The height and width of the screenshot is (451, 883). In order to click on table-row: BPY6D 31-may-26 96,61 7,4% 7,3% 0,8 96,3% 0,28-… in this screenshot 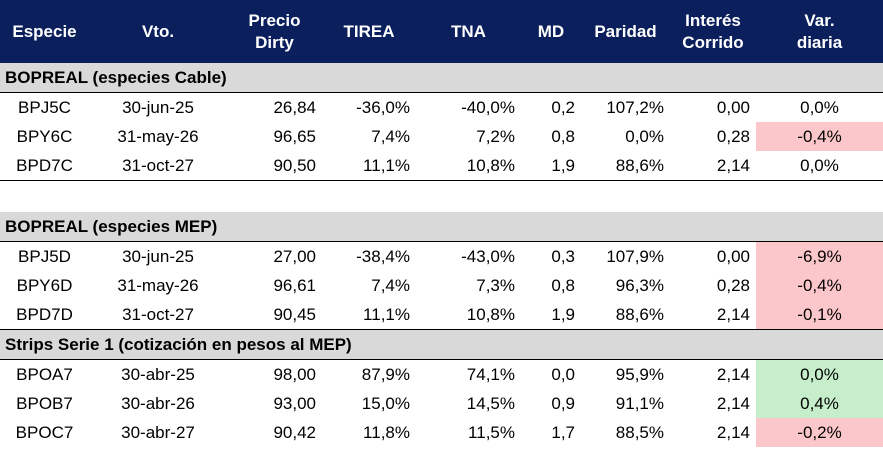, I will do `click(441, 285)`.